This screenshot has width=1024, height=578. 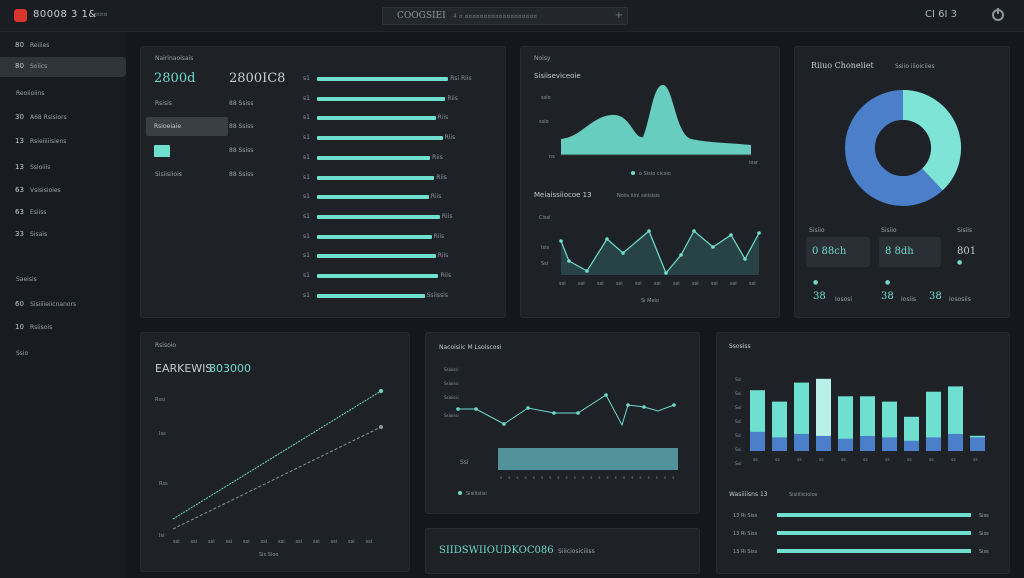 I want to click on sidebar-item-11: 60 Sisiiiieiicnanors, so click(x=63, y=305).